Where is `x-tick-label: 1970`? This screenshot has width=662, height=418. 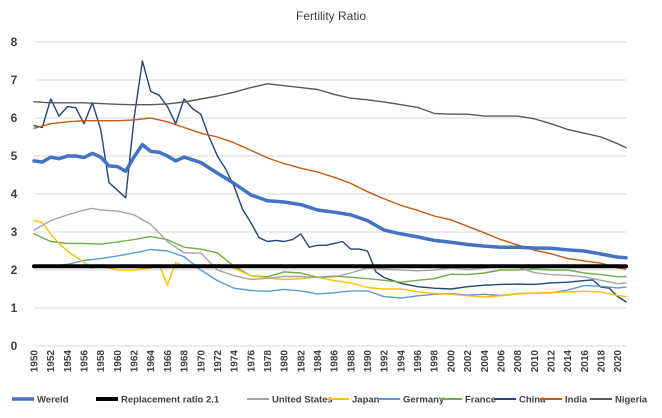
x-tick-label: 1970 is located at coordinates (201, 361).